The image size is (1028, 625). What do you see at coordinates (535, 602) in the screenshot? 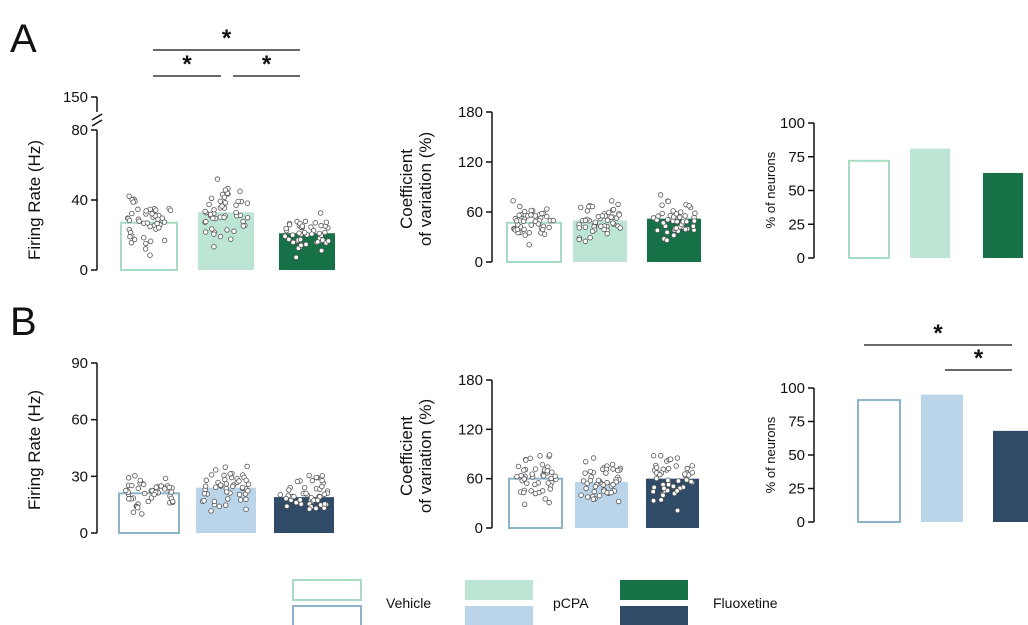
I see `legend: Vehicle pCPA Fluoxetine` at bounding box center [535, 602].